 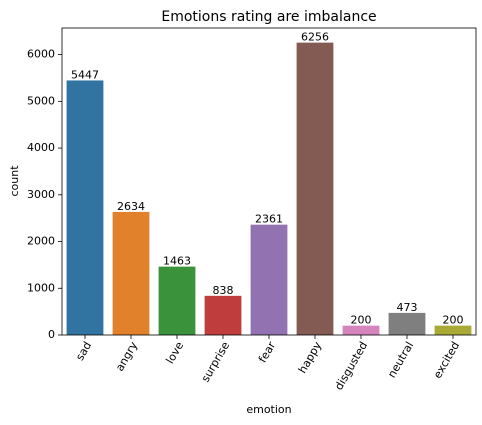 I want to click on x-tick-label-love: love, so click(x=174, y=352).